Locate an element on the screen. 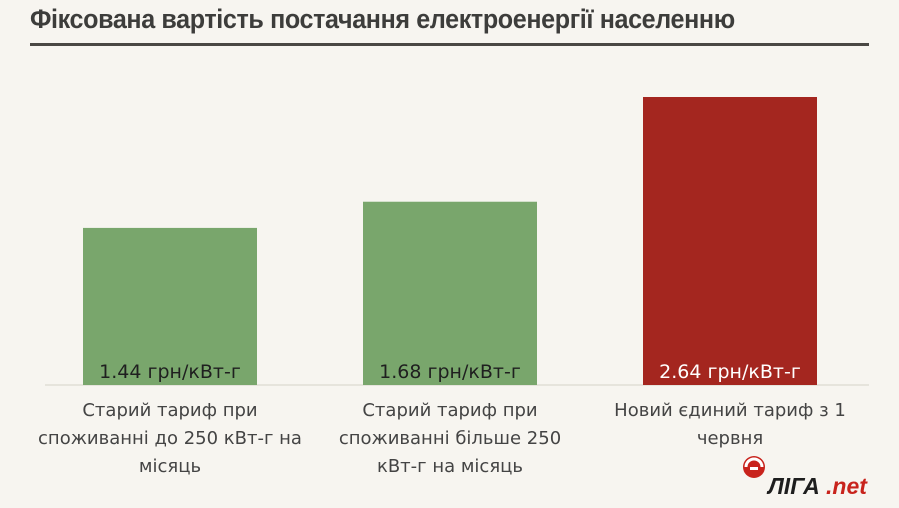  category-label-2-line-3: кВт-г на місяць is located at coordinates (450, 466).